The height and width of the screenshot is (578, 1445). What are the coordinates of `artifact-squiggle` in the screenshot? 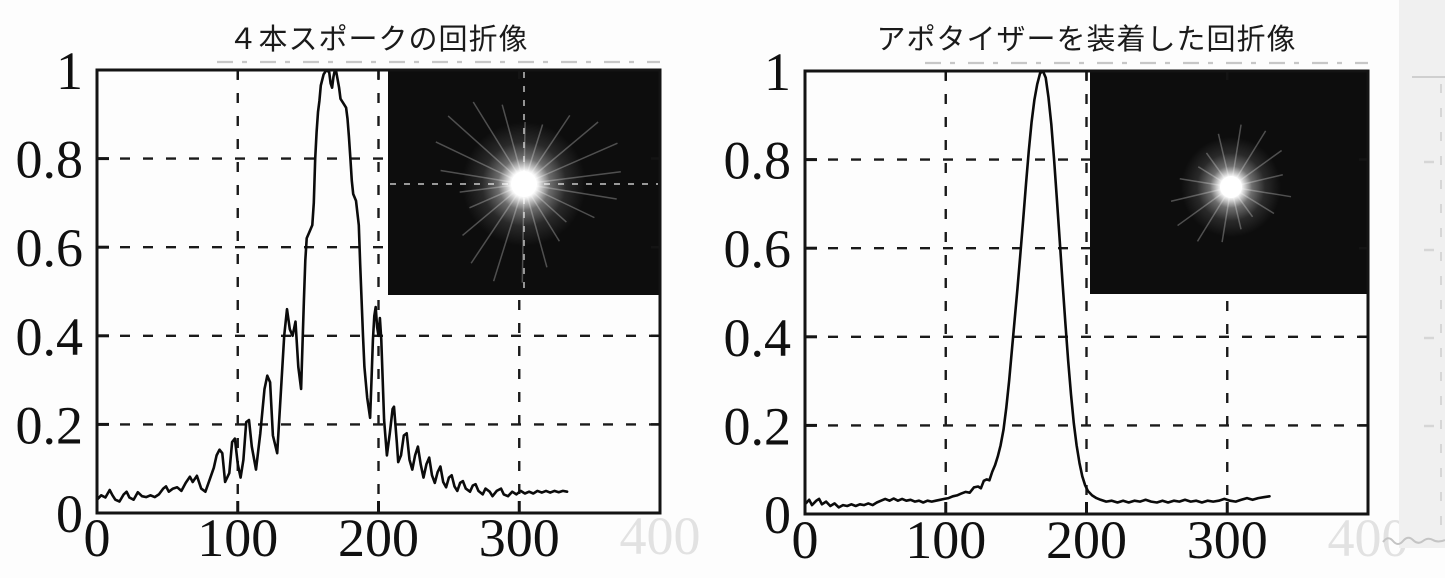 It's located at (1413, 540).